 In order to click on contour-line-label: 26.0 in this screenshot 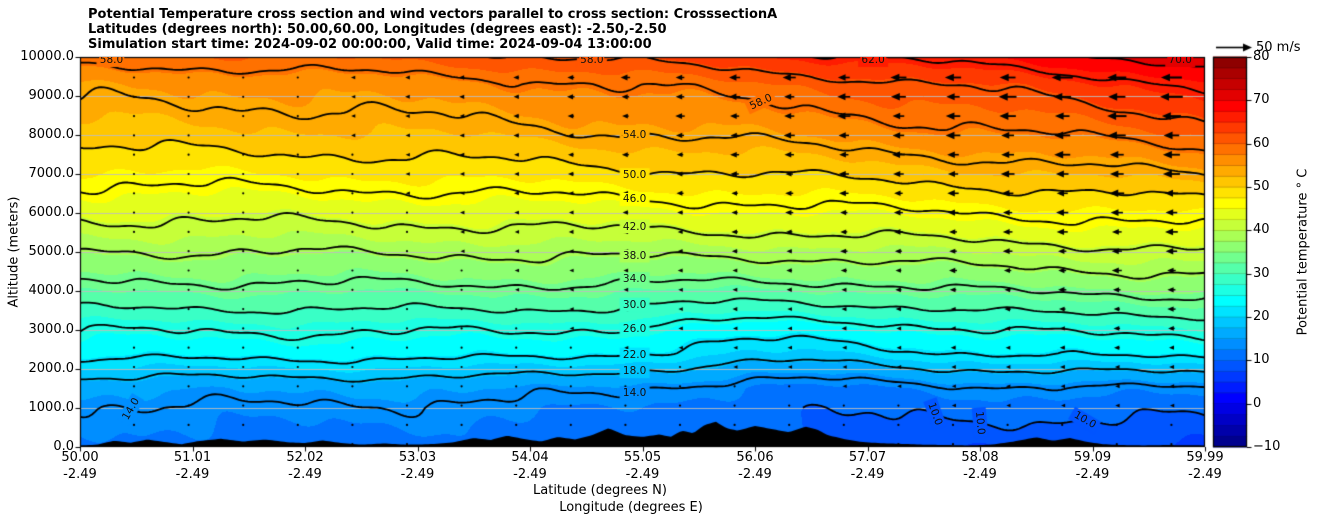, I will do `click(634, 329)`.